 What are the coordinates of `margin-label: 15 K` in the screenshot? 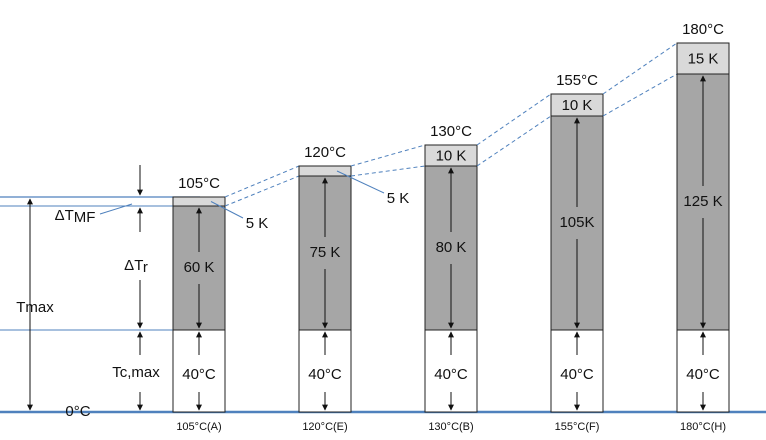 It's located at (703, 58).